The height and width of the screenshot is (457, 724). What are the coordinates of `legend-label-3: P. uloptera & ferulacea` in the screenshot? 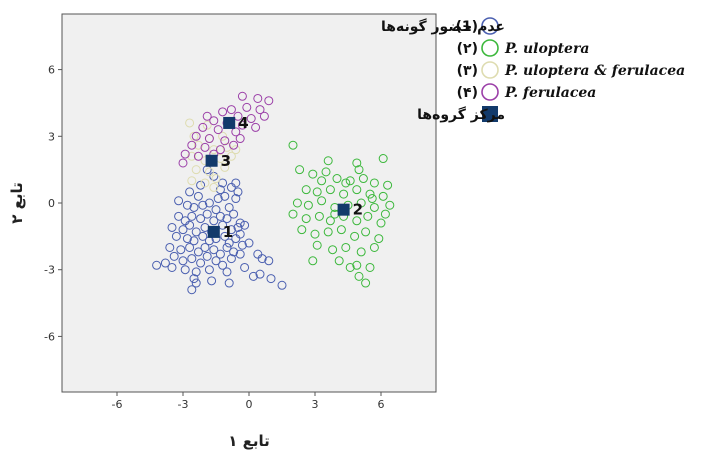 It's located at (594, 71).